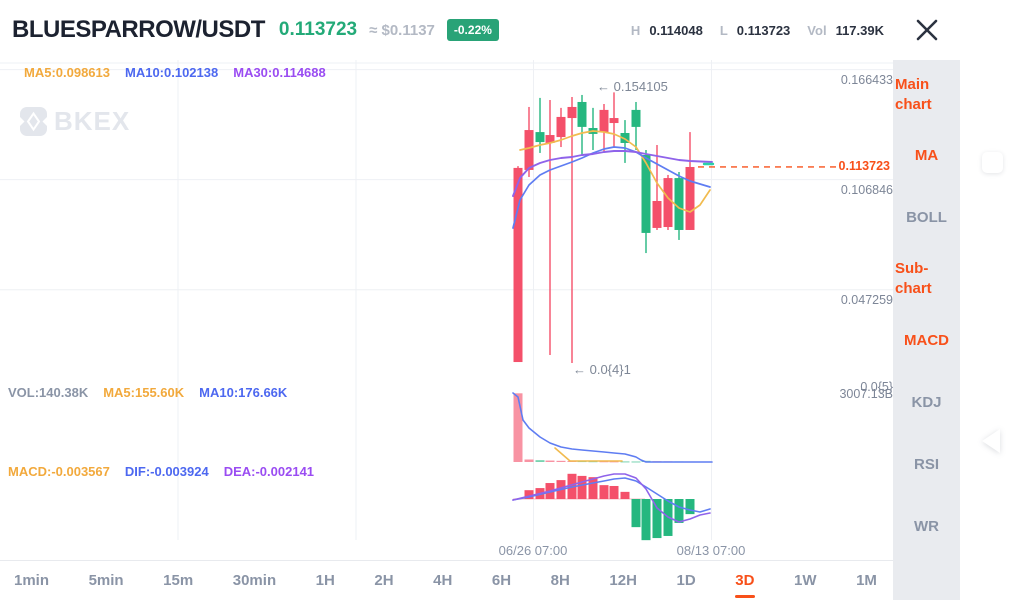 The image size is (1024, 600). I want to click on timeframe-1min: 1min, so click(32, 580).